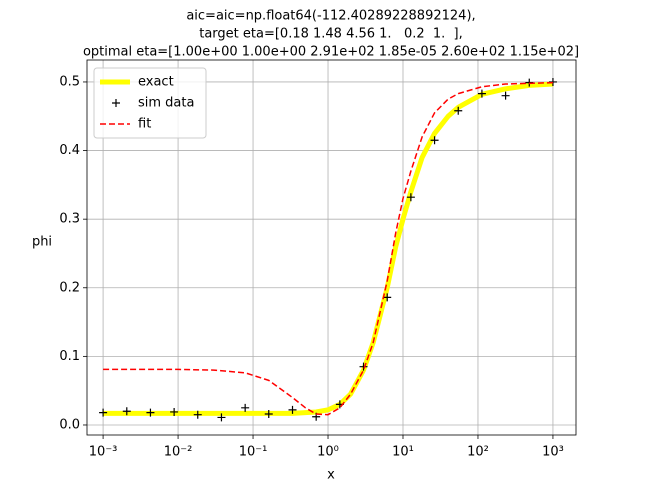 The image size is (656, 496). Describe the element at coordinates (553, 452) in the screenshot. I see `x-tick-label: 10³` at that location.